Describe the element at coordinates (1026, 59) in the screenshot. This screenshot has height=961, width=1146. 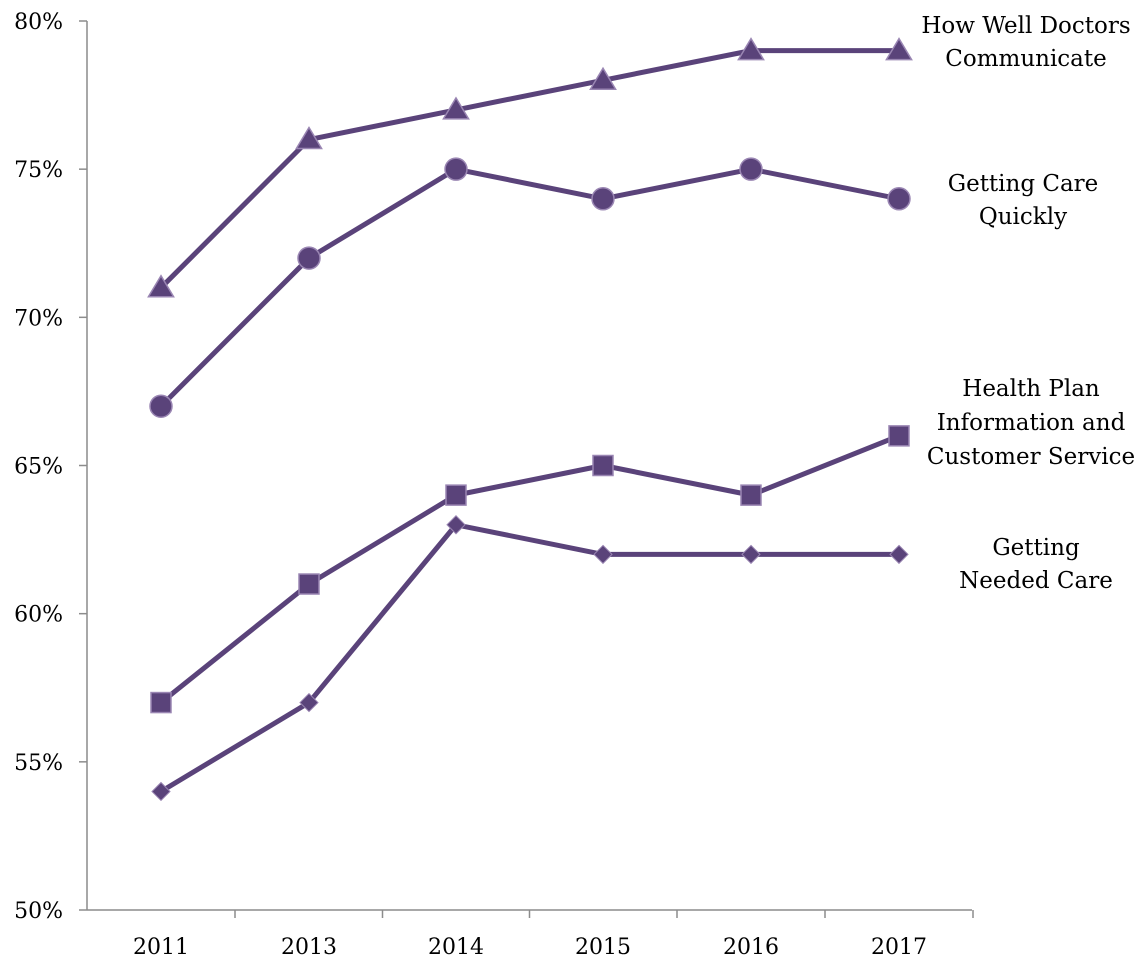
I see `series-label-line: Communicate` at that location.